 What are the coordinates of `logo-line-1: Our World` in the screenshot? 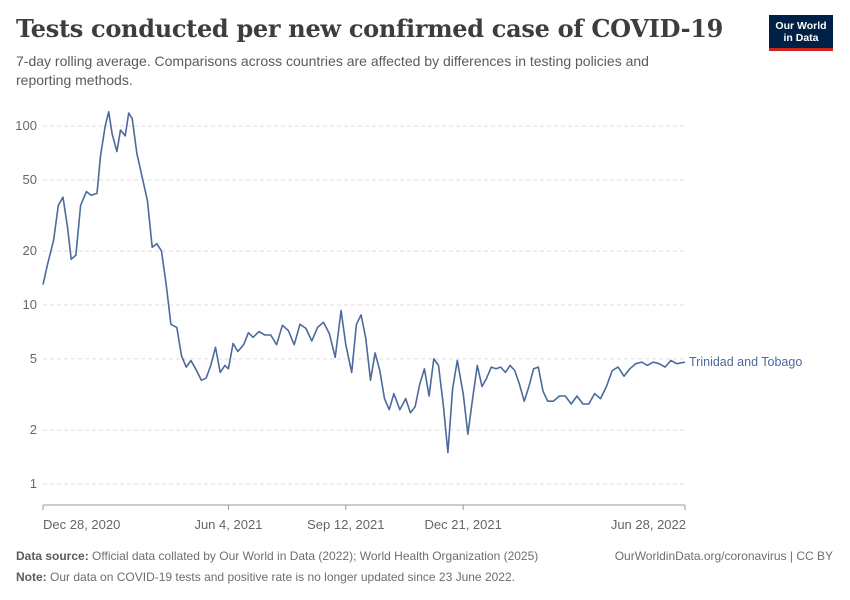 It's located at (801, 26).